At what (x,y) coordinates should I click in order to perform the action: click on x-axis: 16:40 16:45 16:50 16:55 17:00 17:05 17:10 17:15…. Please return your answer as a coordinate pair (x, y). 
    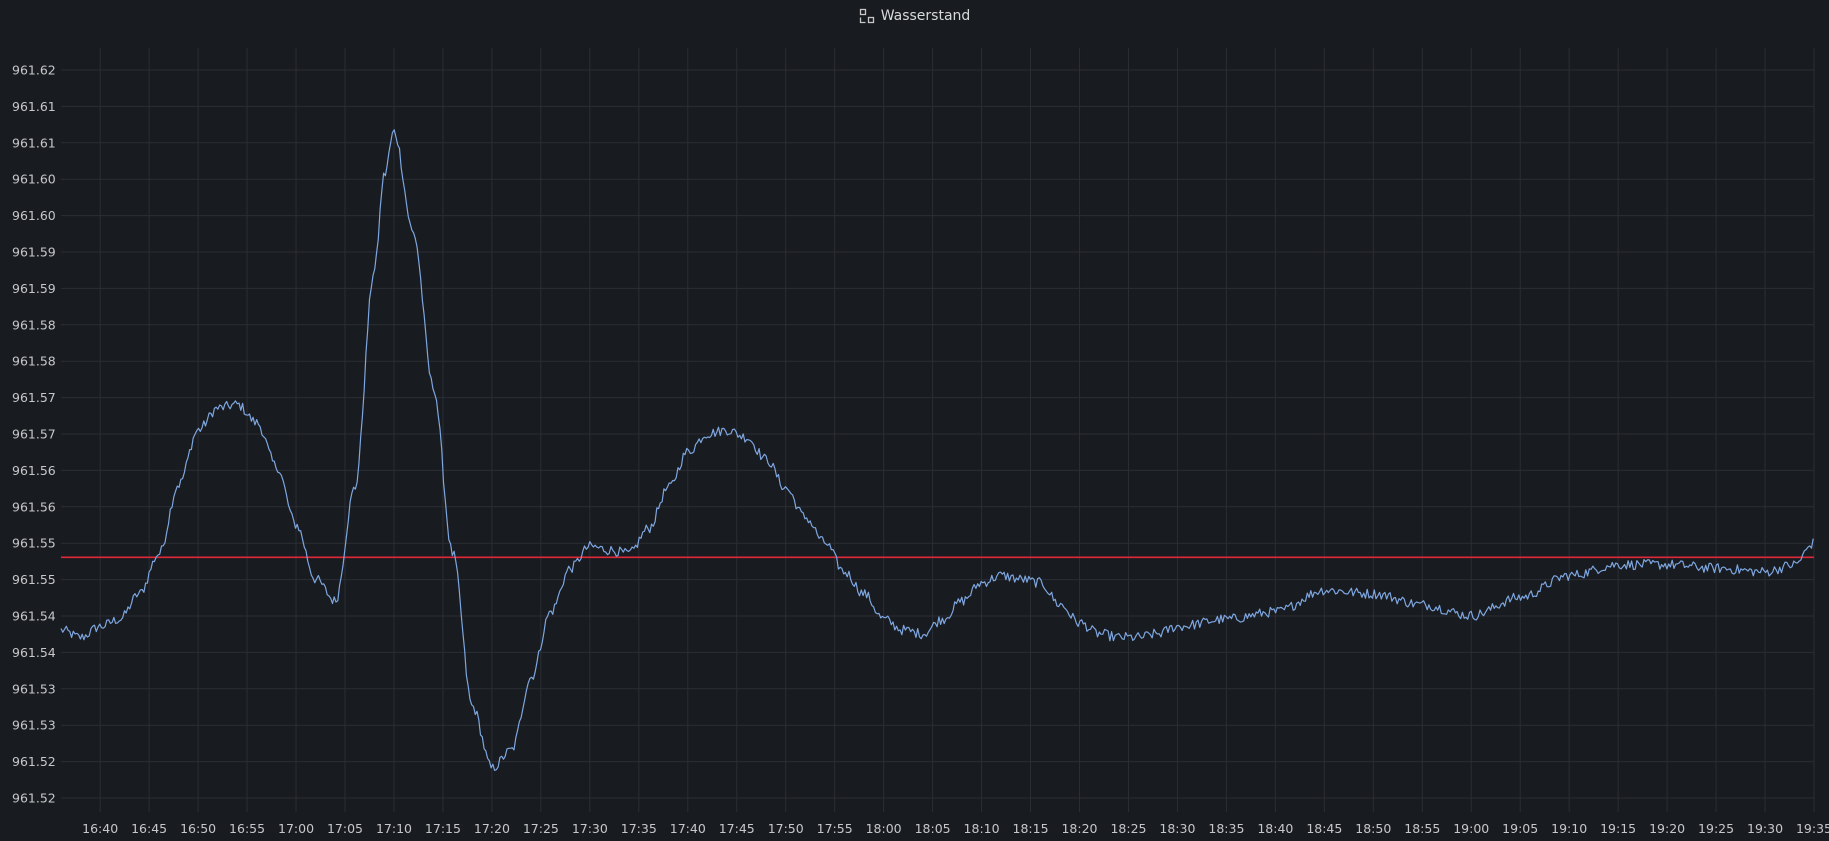
    Looking at the image, I should click on (955, 828).